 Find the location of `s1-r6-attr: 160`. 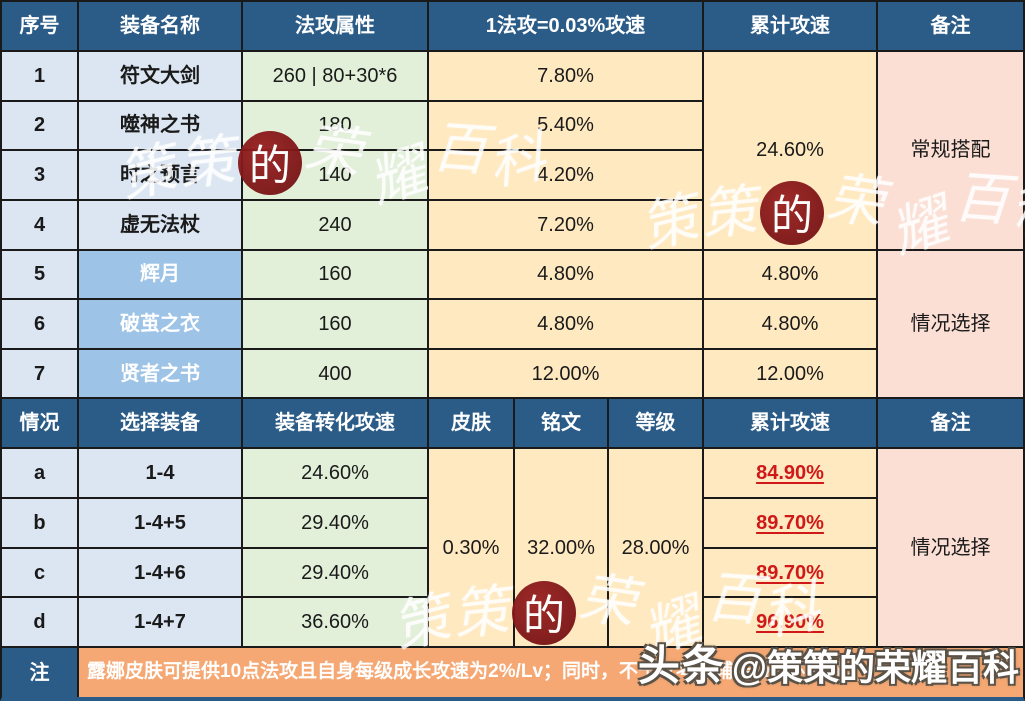

s1-r6-attr: 160 is located at coordinates (336, 325).